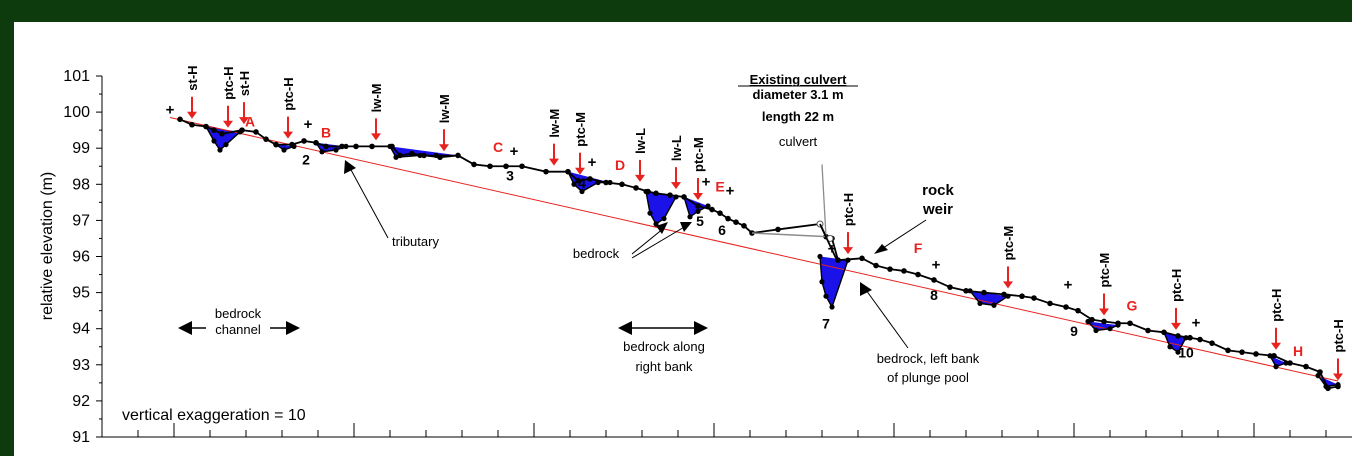  I want to click on unit-number: 2, so click(306, 159).